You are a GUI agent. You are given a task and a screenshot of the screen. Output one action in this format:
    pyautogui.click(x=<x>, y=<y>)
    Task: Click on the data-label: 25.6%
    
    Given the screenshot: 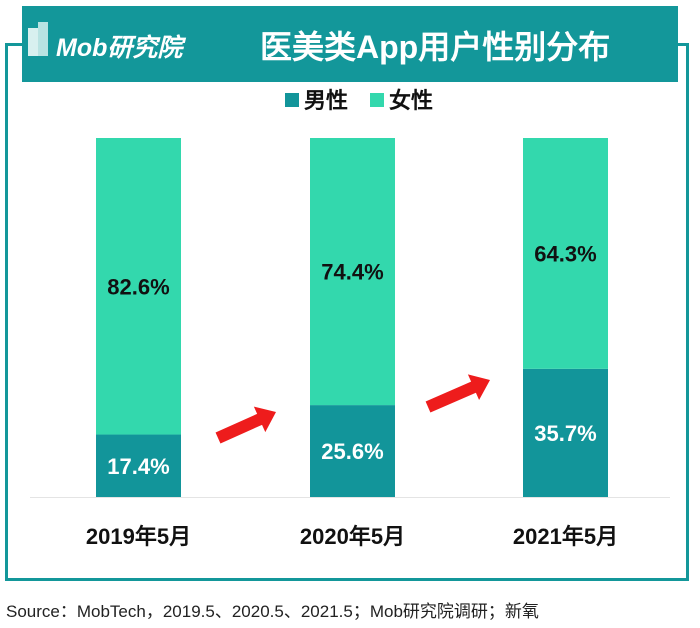 What is the action you would take?
    pyautogui.click(x=352, y=451)
    